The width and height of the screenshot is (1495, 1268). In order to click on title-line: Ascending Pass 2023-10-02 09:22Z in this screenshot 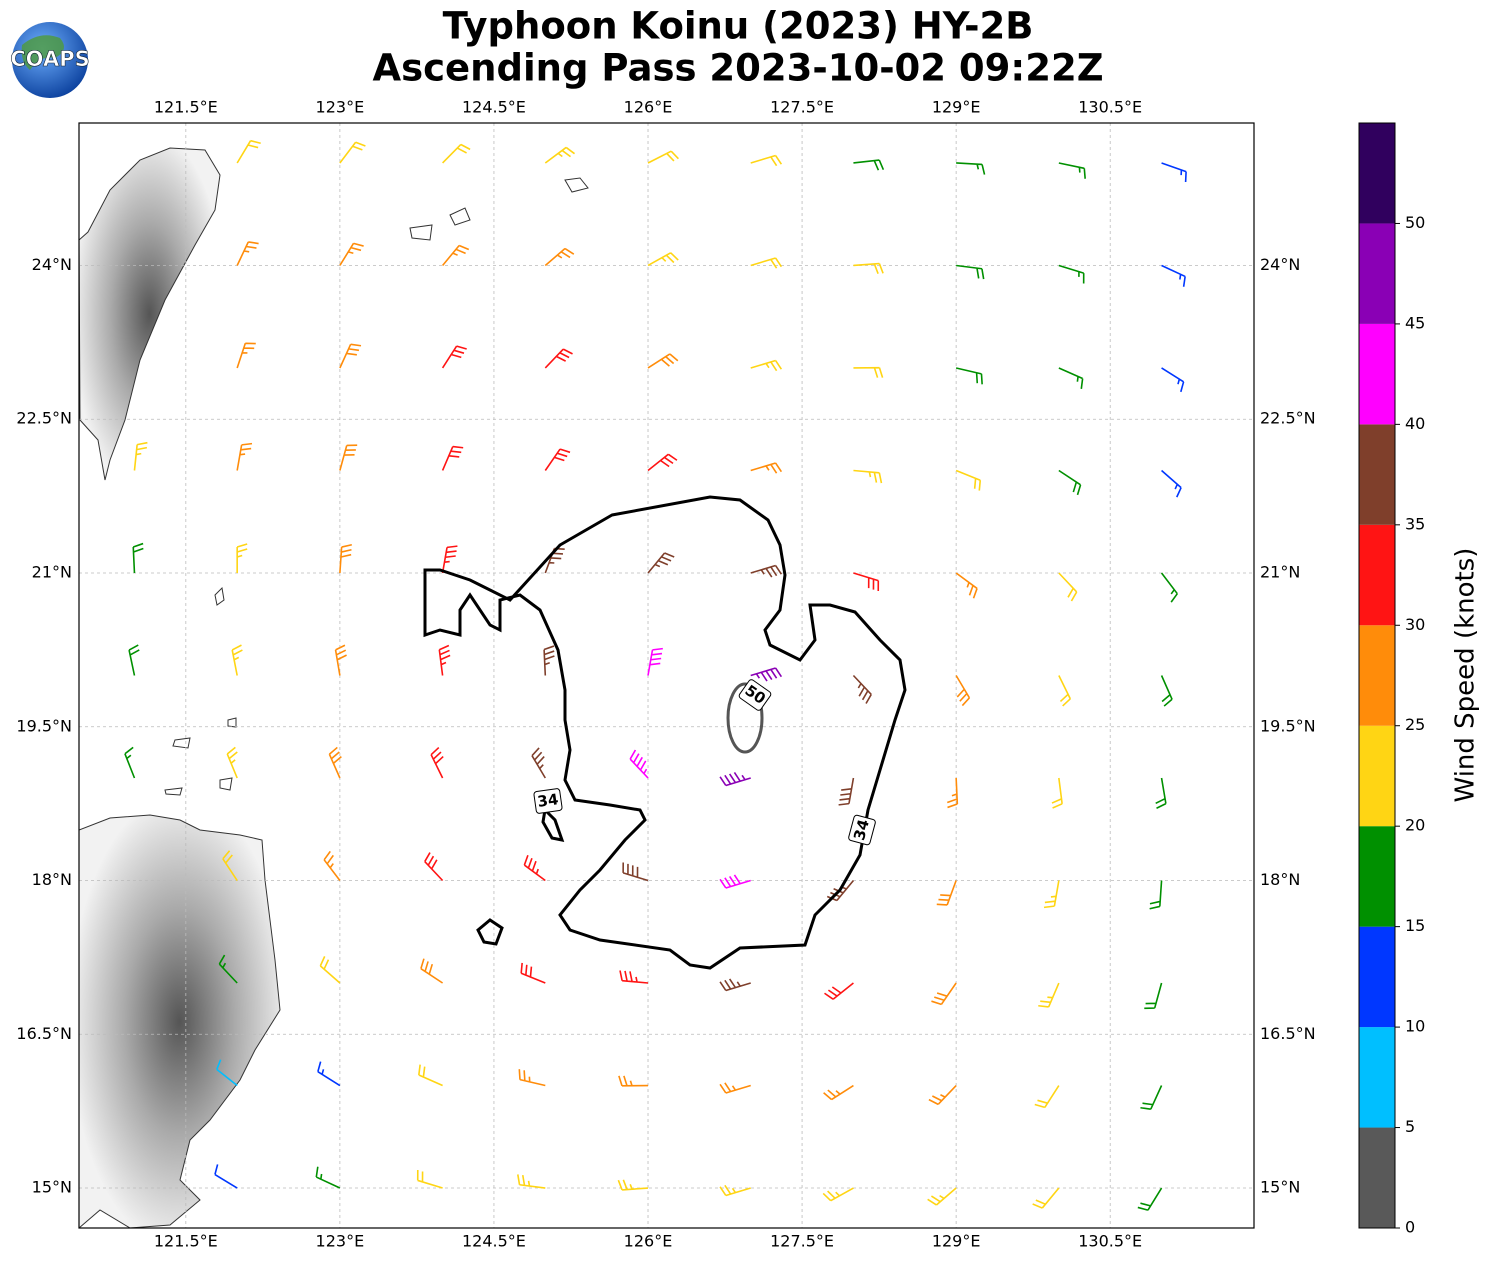, I will do `click(737, 68)`.